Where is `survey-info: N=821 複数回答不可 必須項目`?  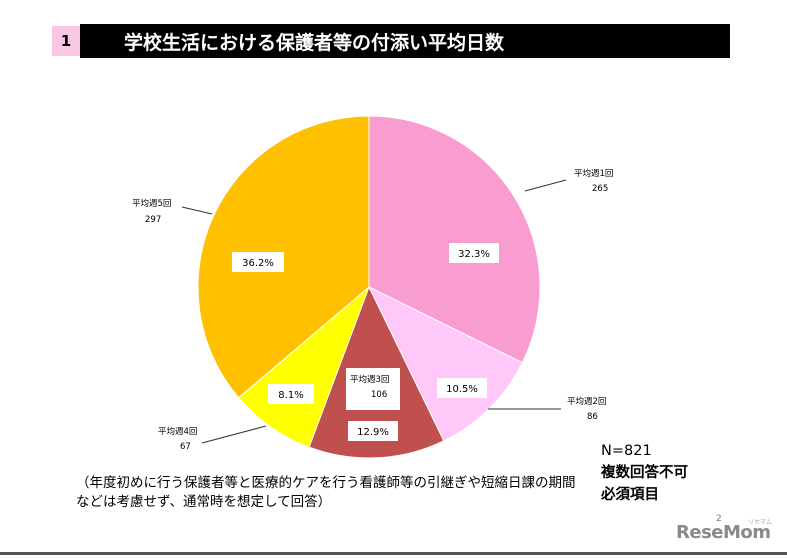 survey-info: N=821 複数回答不可 必須項目 is located at coordinates (644, 473).